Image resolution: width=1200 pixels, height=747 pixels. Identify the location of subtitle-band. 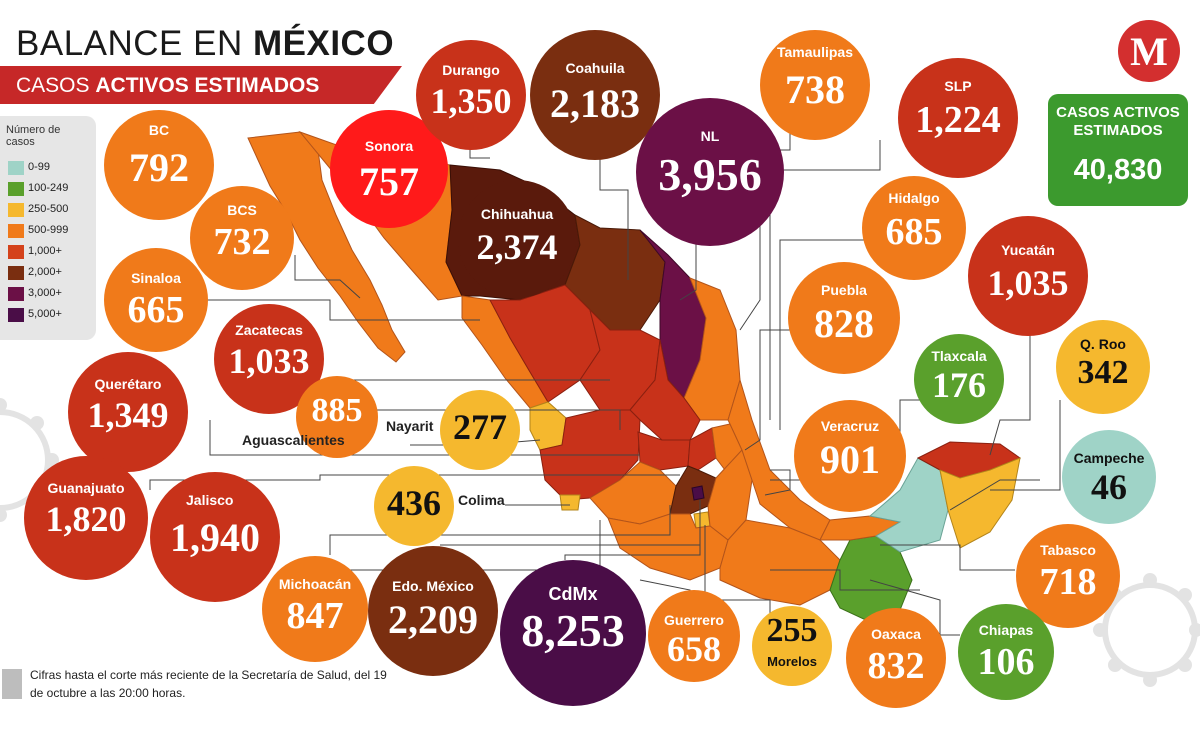
(201, 85).